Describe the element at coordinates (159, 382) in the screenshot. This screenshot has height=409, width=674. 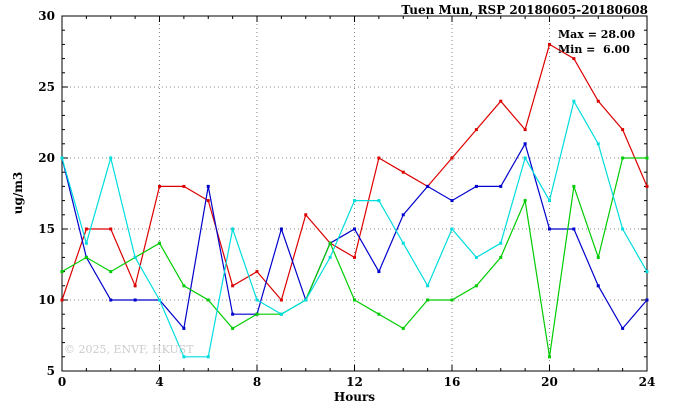
I see `svg-text: 4` at that location.